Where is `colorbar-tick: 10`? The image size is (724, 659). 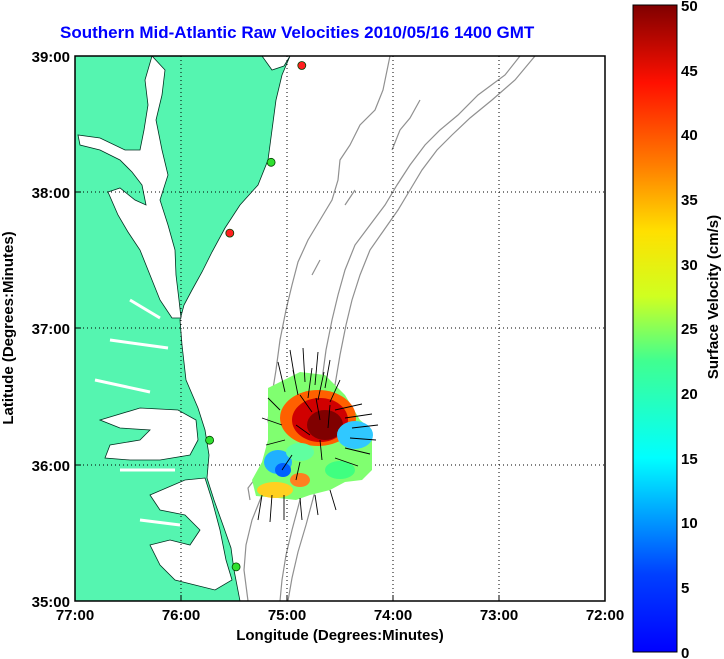
colorbar-tick: 10 is located at coordinates (689, 523).